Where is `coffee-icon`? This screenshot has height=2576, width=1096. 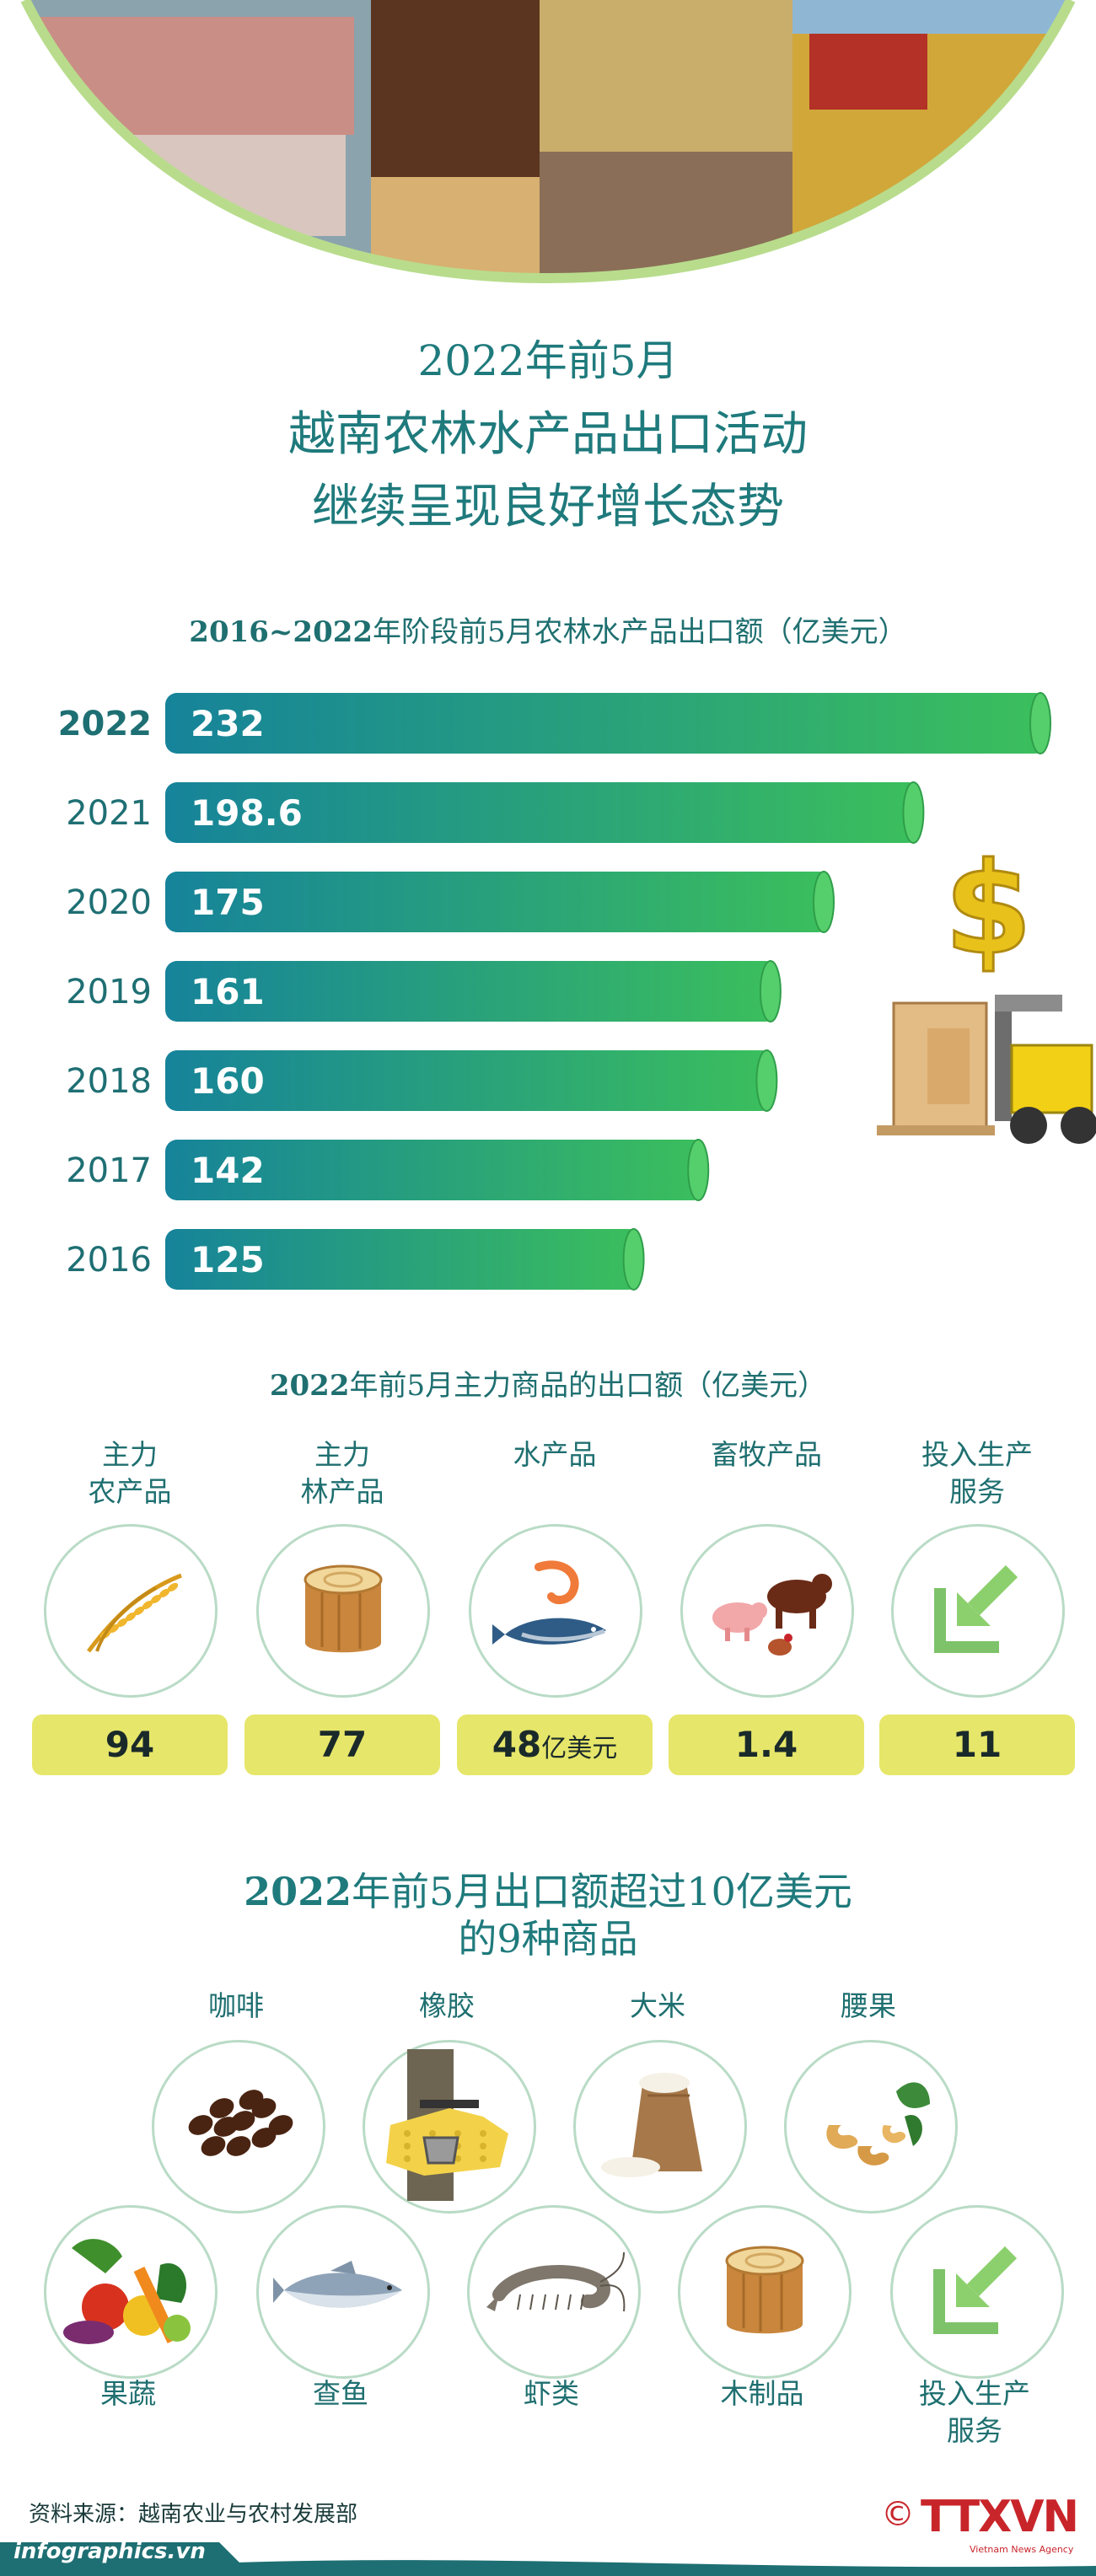 coffee-icon is located at coordinates (238, 2126).